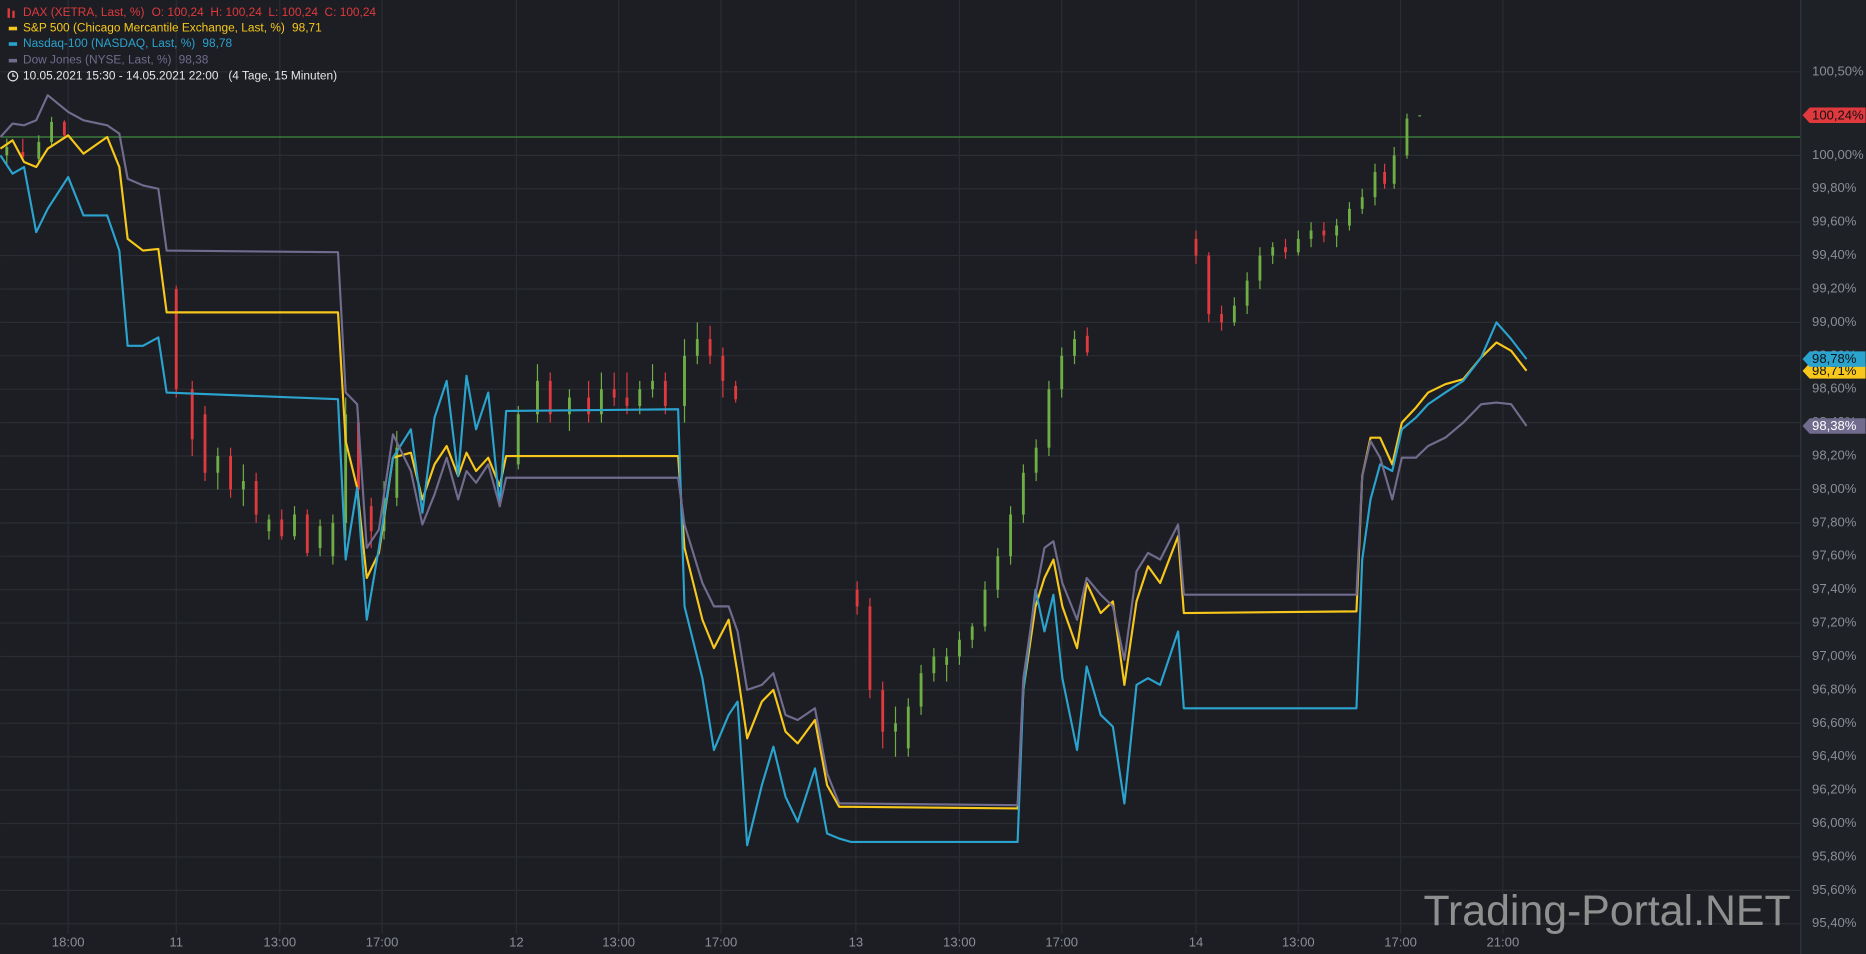 The image size is (1866, 954). I want to click on x-tick-label: 21:00, so click(1503, 942).